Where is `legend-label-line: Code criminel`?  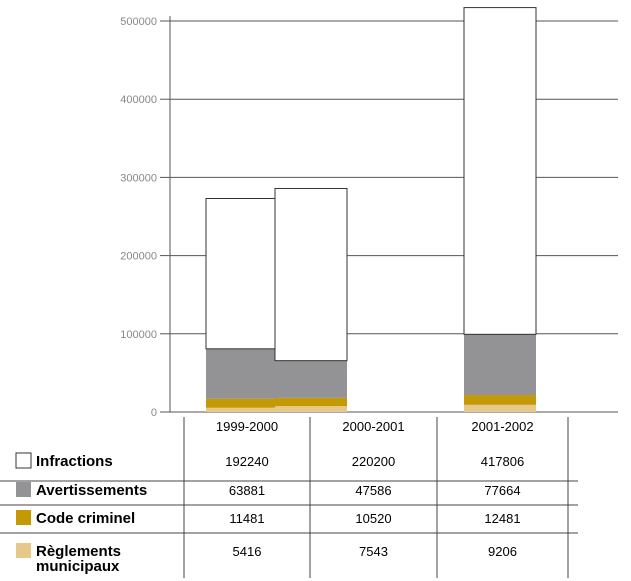 legend-label-line: Code criminel is located at coordinates (85, 518).